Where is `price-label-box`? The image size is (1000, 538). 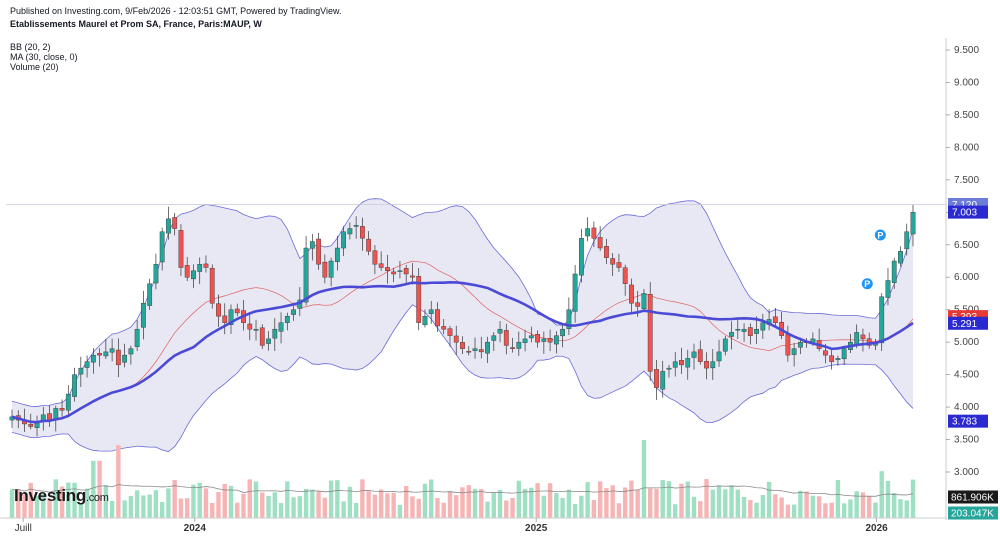
price-label-box is located at coordinates (968, 212).